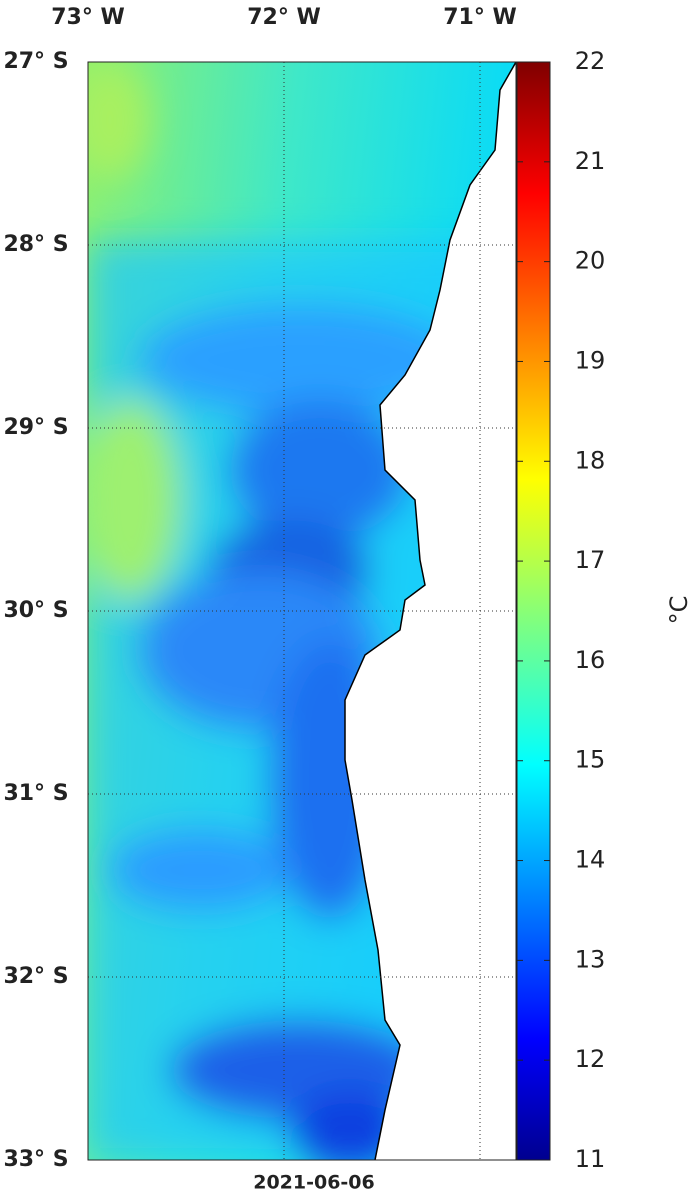 This screenshot has width=697, height=1193. I want to click on colorbar-tick-label: 13, so click(590, 959).